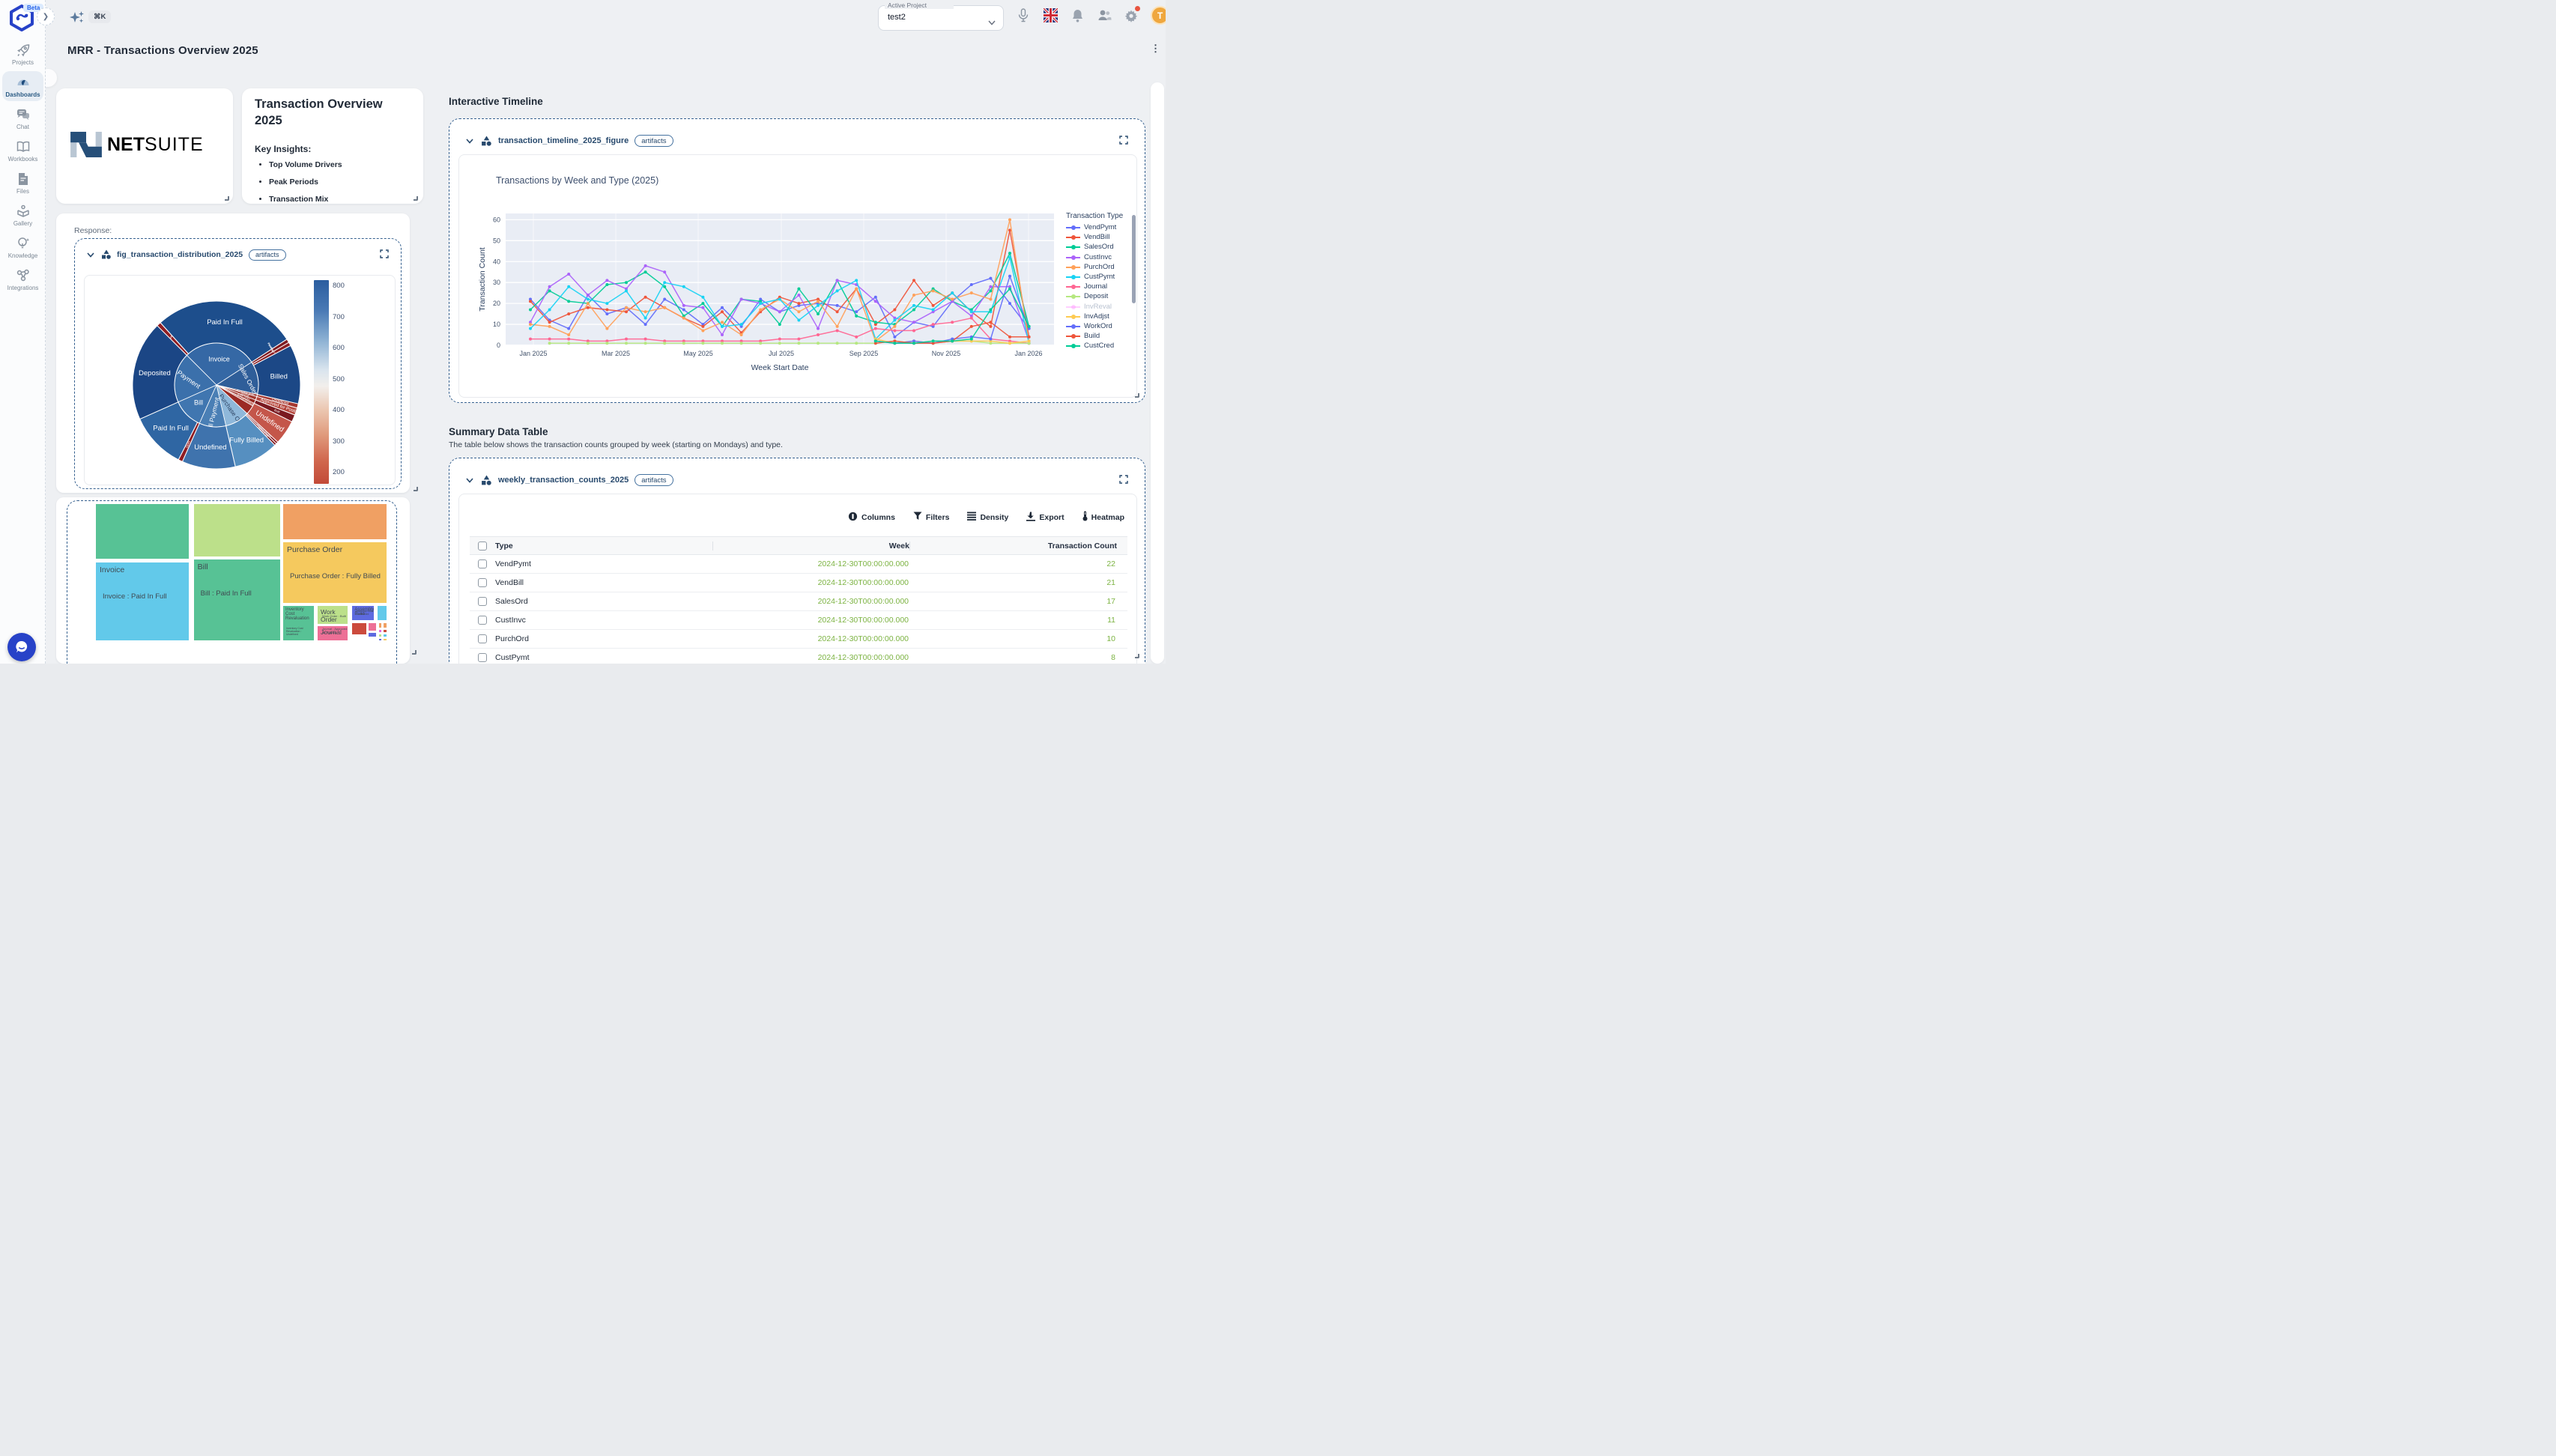 This screenshot has height=1456, width=2556. What do you see at coordinates (1082, 545) in the screenshot?
I see `column-header-count: Transaction Count` at bounding box center [1082, 545].